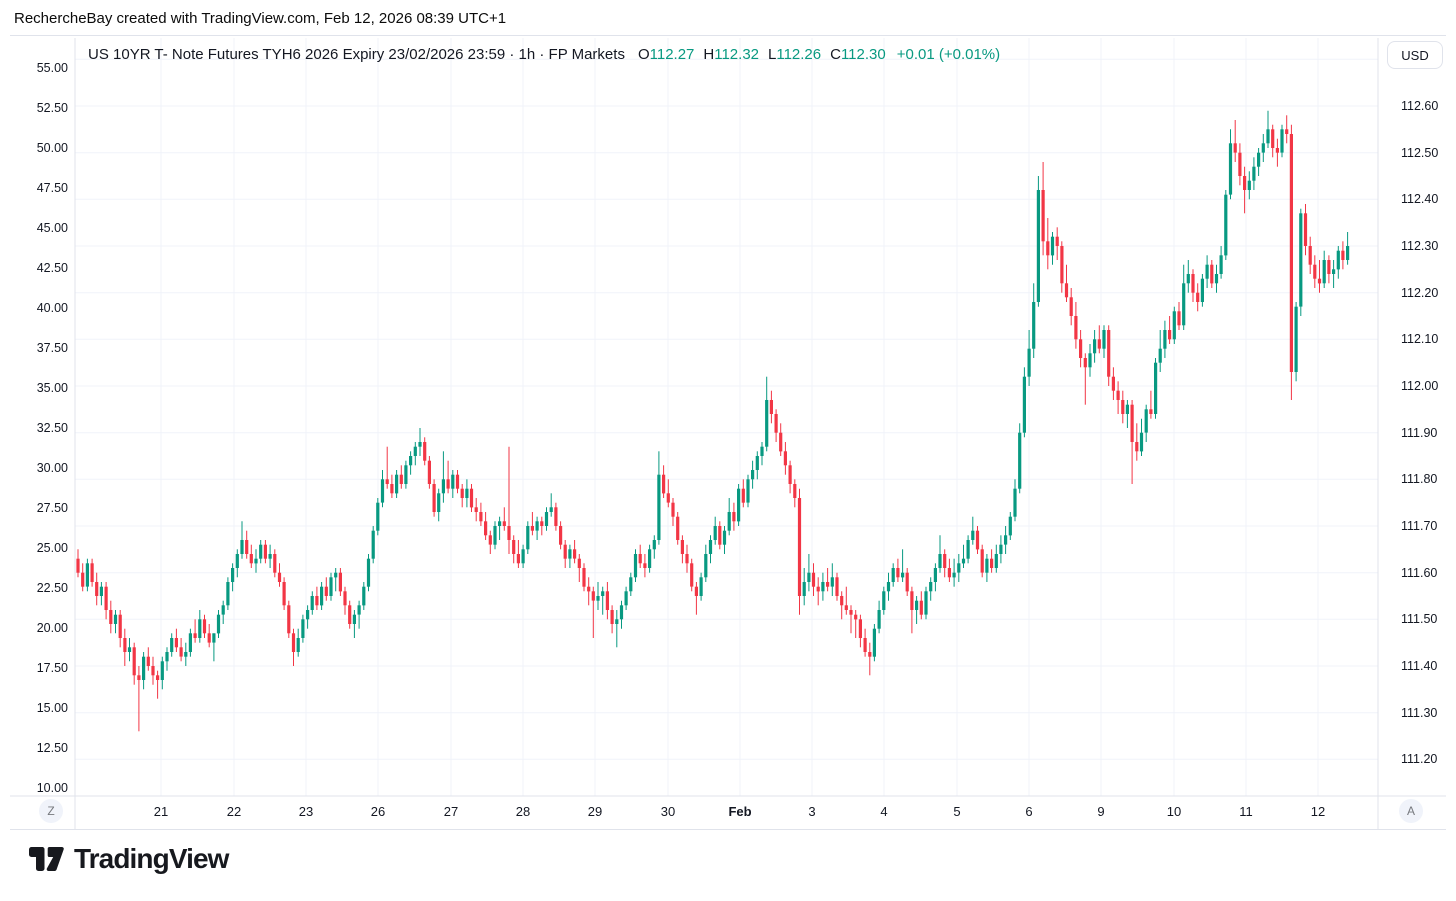 This screenshot has height=901, width=1456. What do you see at coordinates (1246, 811) in the screenshot?
I see `time-tick-label: 11` at bounding box center [1246, 811].